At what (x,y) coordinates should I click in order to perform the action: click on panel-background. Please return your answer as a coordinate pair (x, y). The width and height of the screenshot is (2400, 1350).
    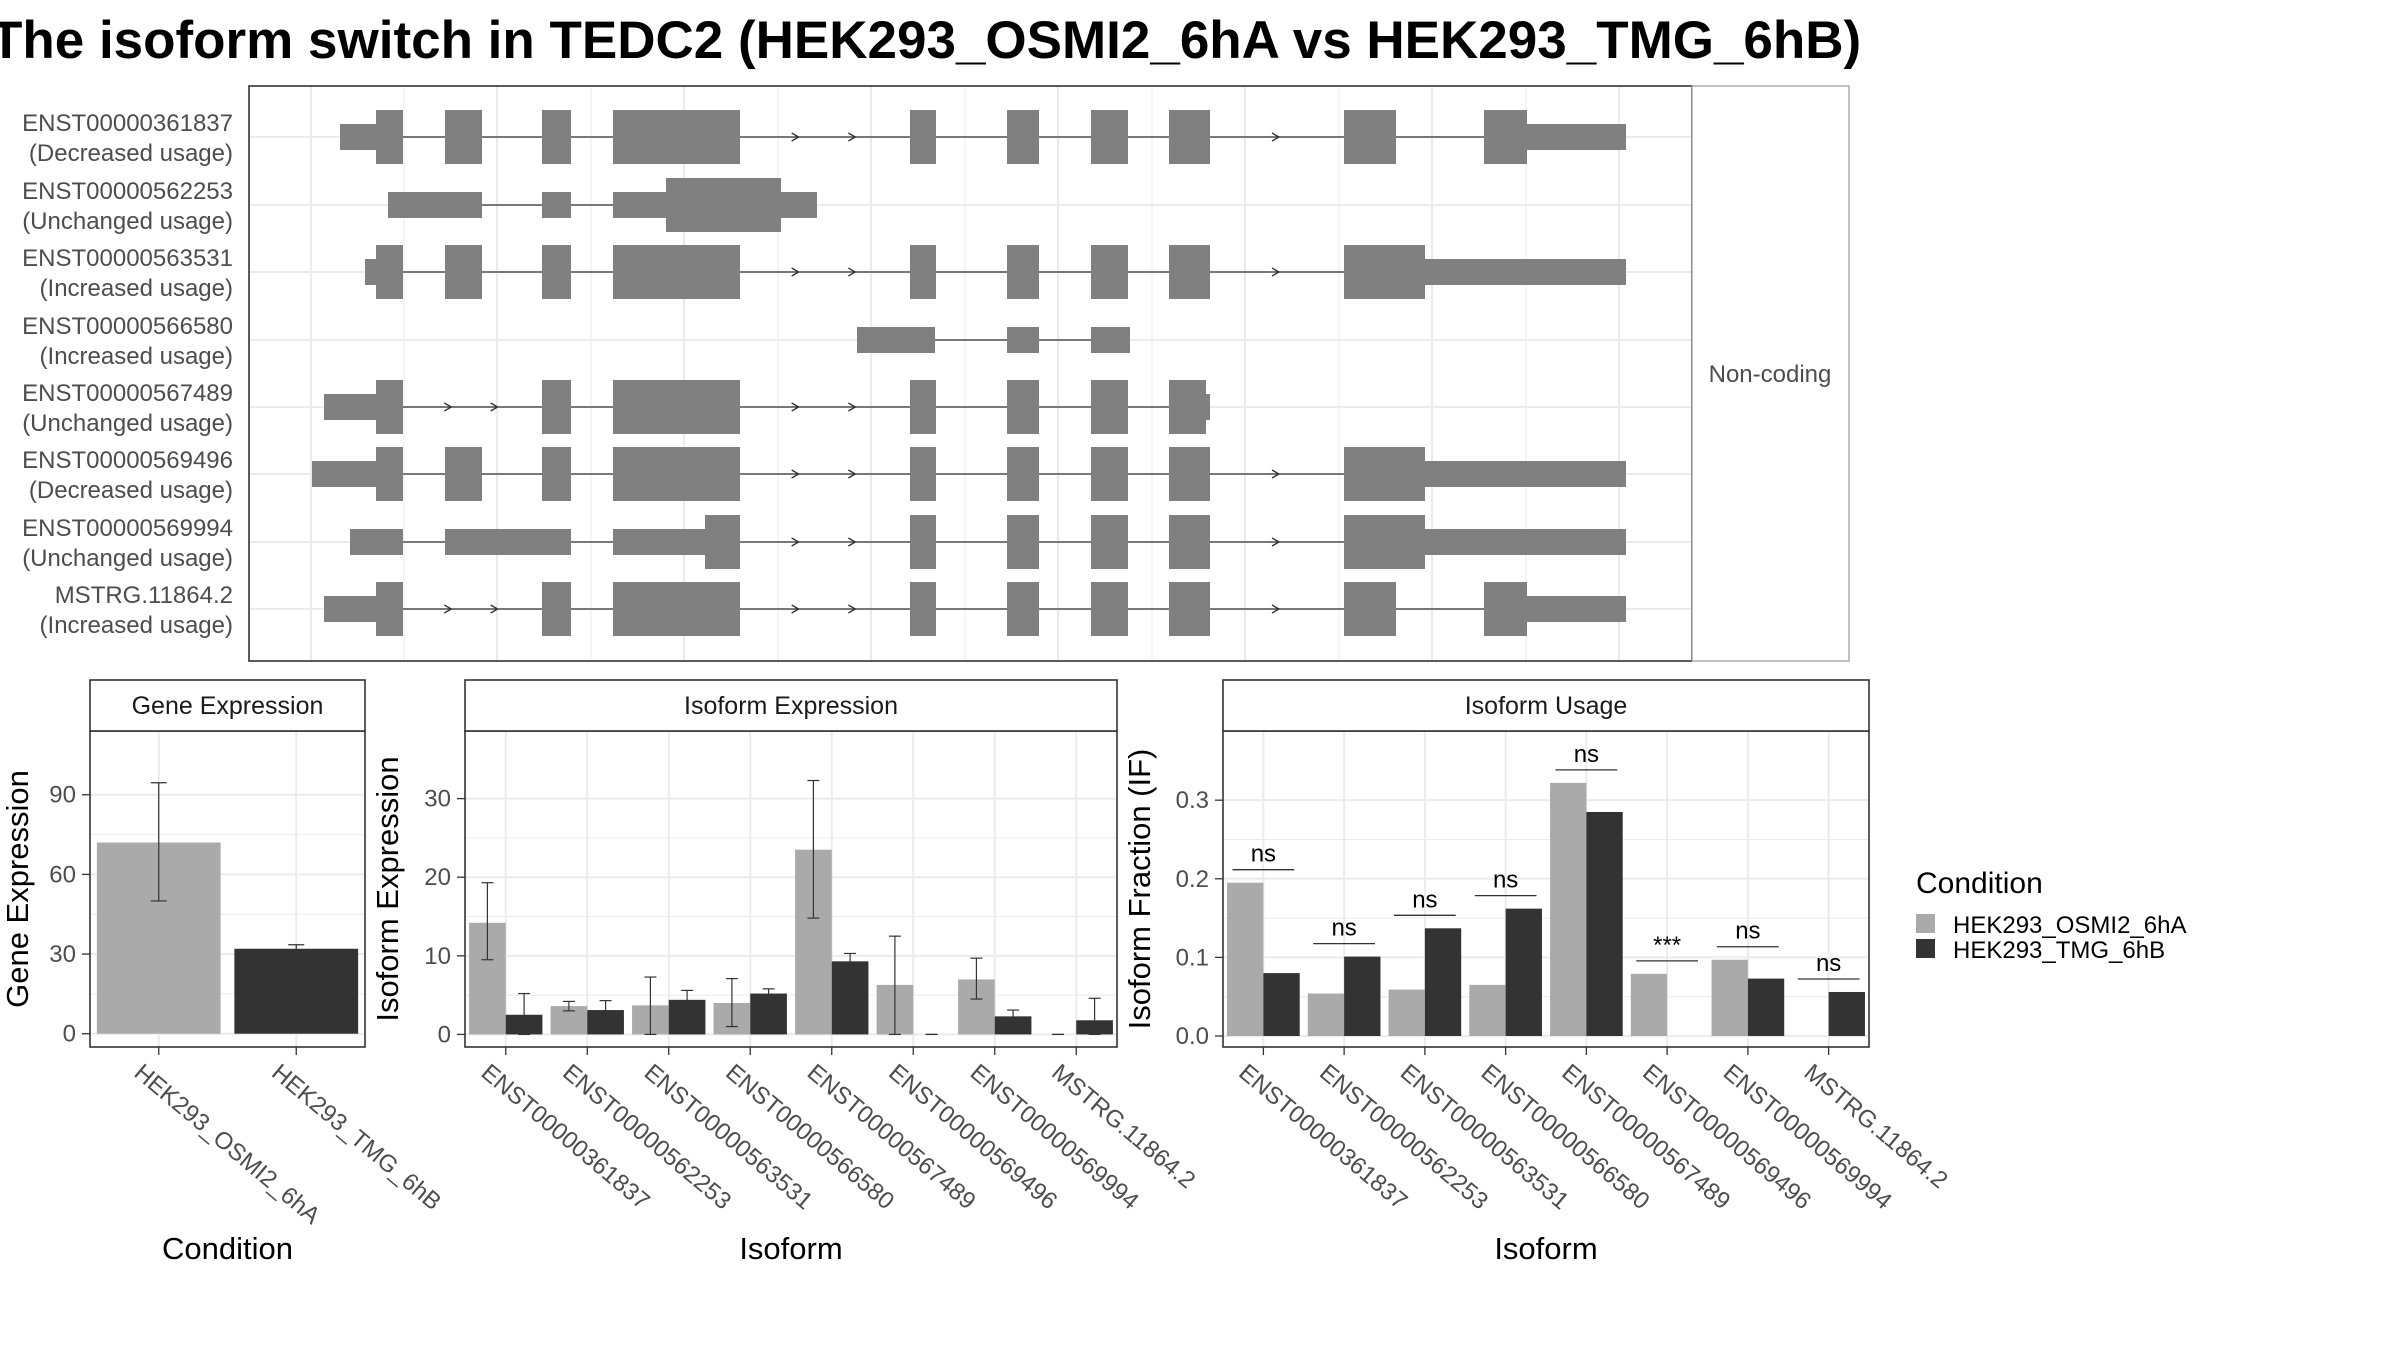
    Looking at the image, I should click on (791, 889).